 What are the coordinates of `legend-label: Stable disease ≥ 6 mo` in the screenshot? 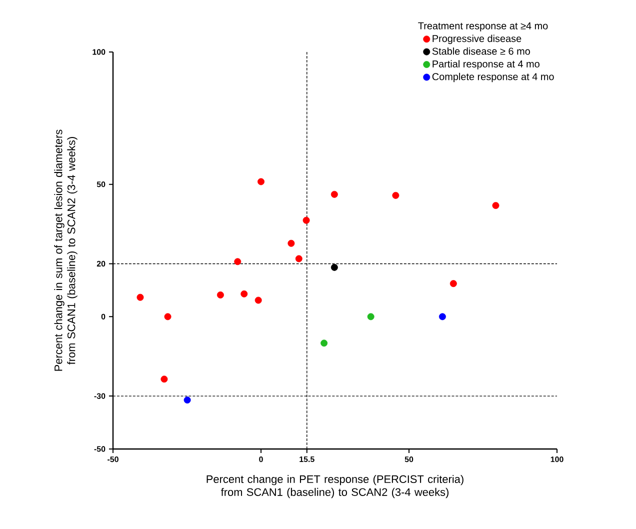 It's located at (481, 51).